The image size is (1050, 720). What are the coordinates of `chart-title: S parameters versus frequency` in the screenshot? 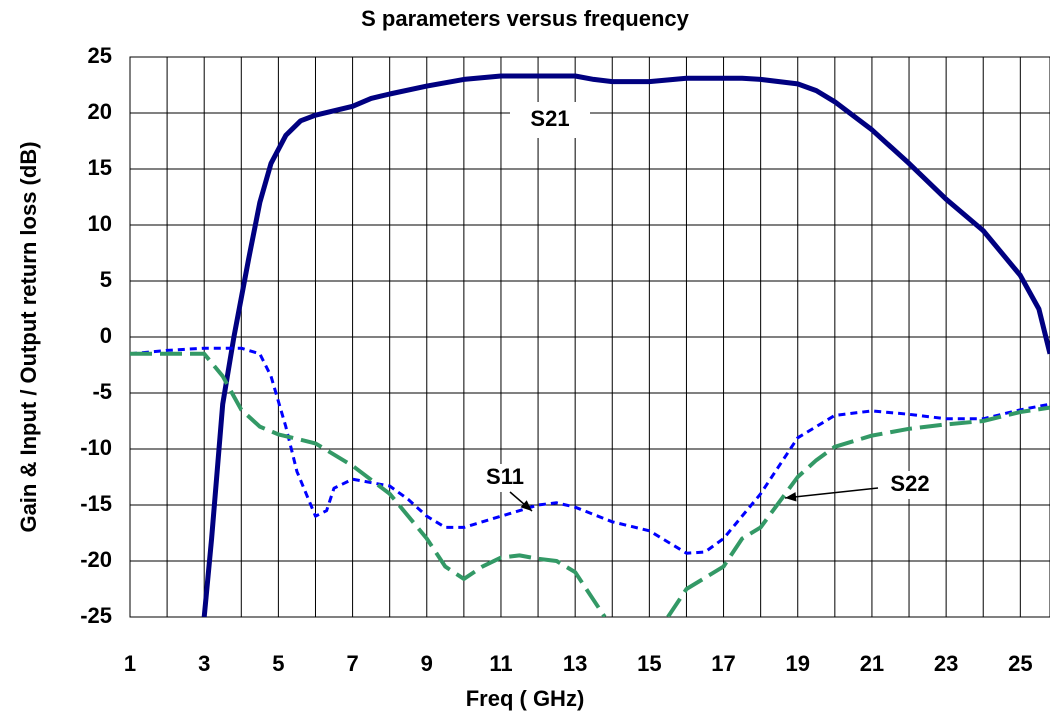 It's located at (525, 18).